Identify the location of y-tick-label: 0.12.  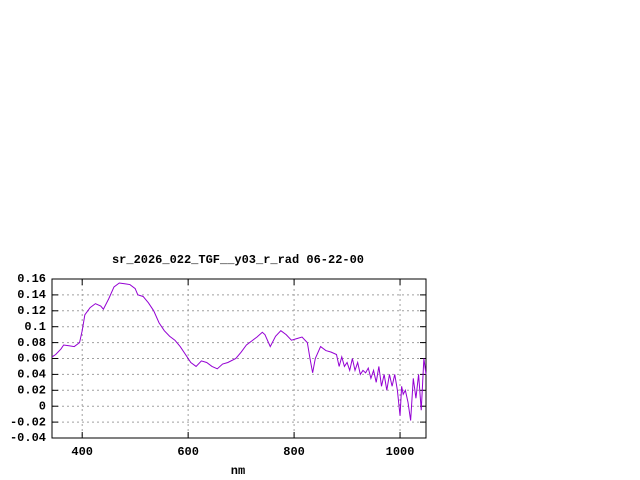
(31, 311).